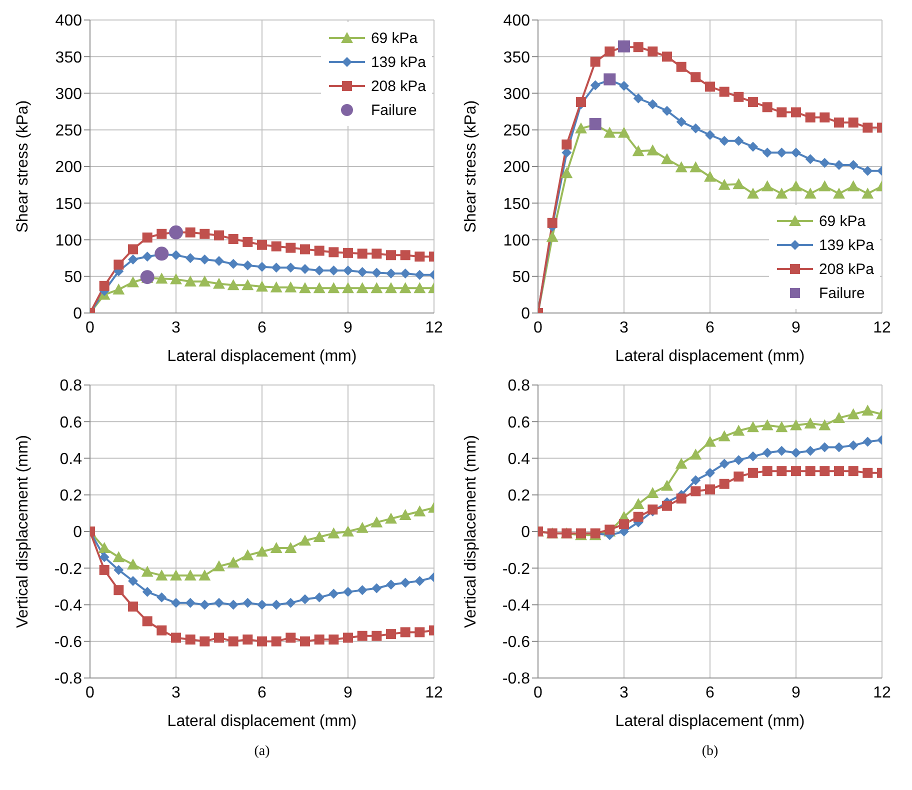 The image size is (912, 790). I want to click on y-tick-label: 0, so click(525, 533).